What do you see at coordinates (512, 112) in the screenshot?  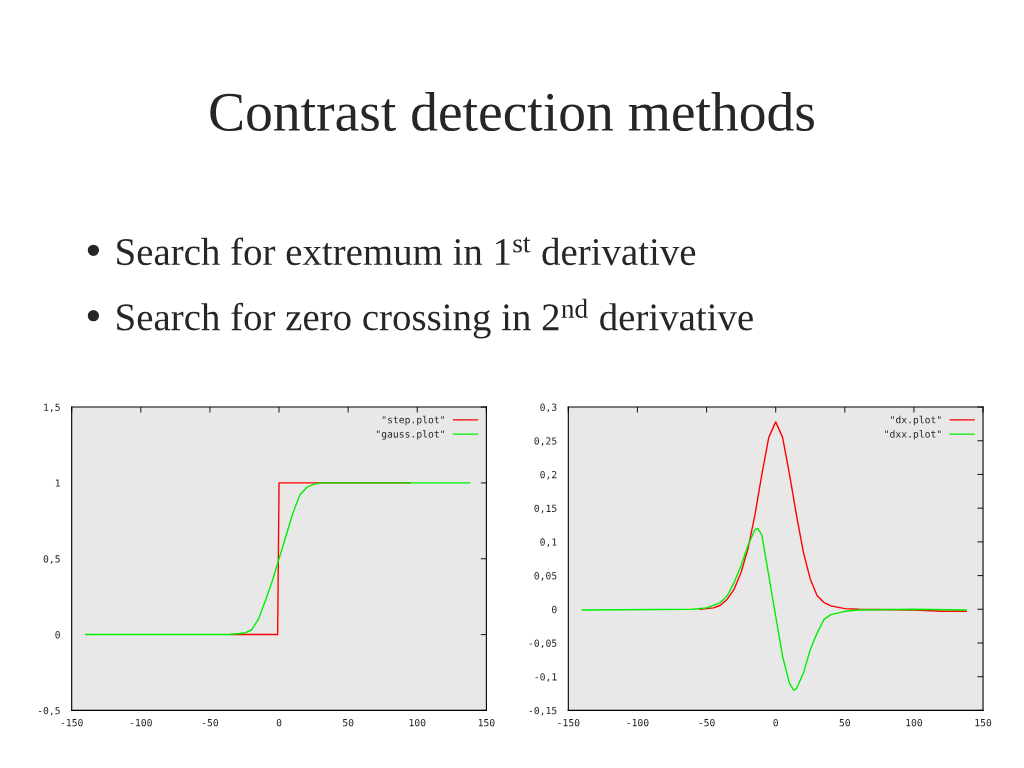 I see `chart-title: Contrast detection methods` at bounding box center [512, 112].